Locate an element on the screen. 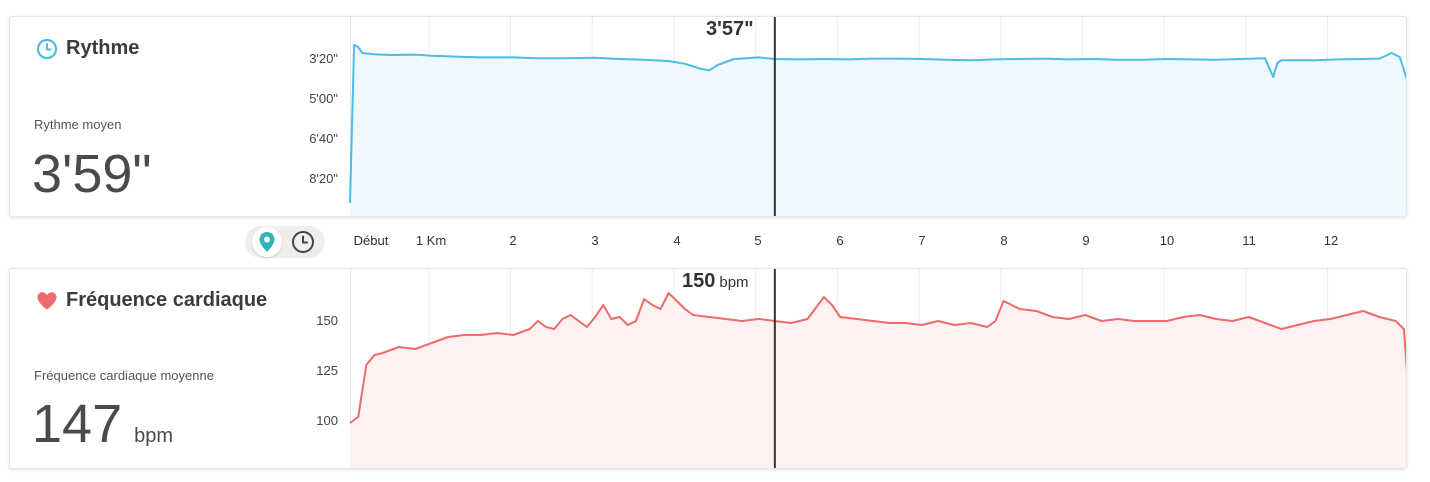 This screenshot has height=482, width=1430. hr-avg-unit: bpm is located at coordinates (154, 436).